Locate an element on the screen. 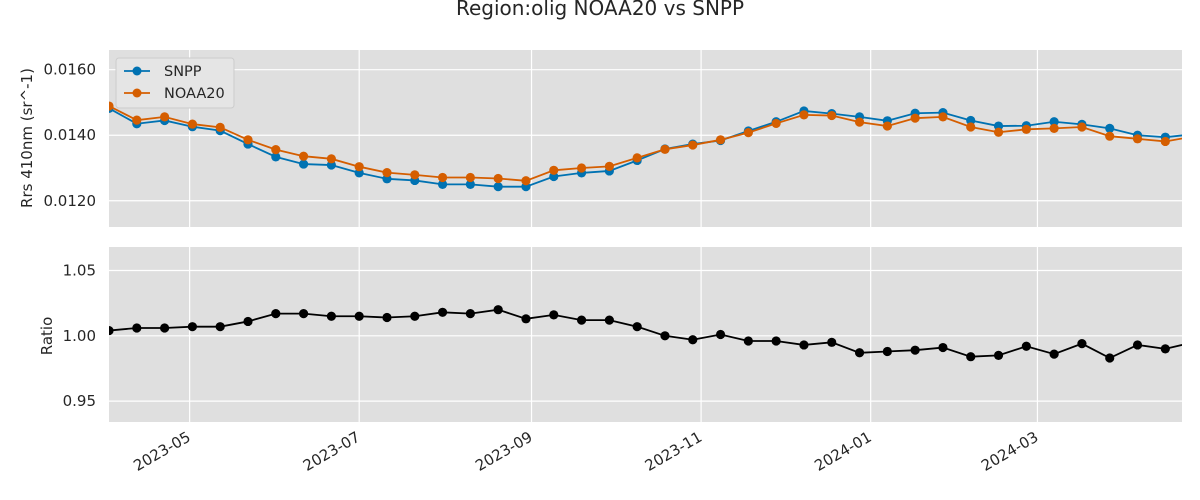 This screenshot has height=500, width=1200. x-tick-label: 2024-03 is located at coordinates (1009, 451).